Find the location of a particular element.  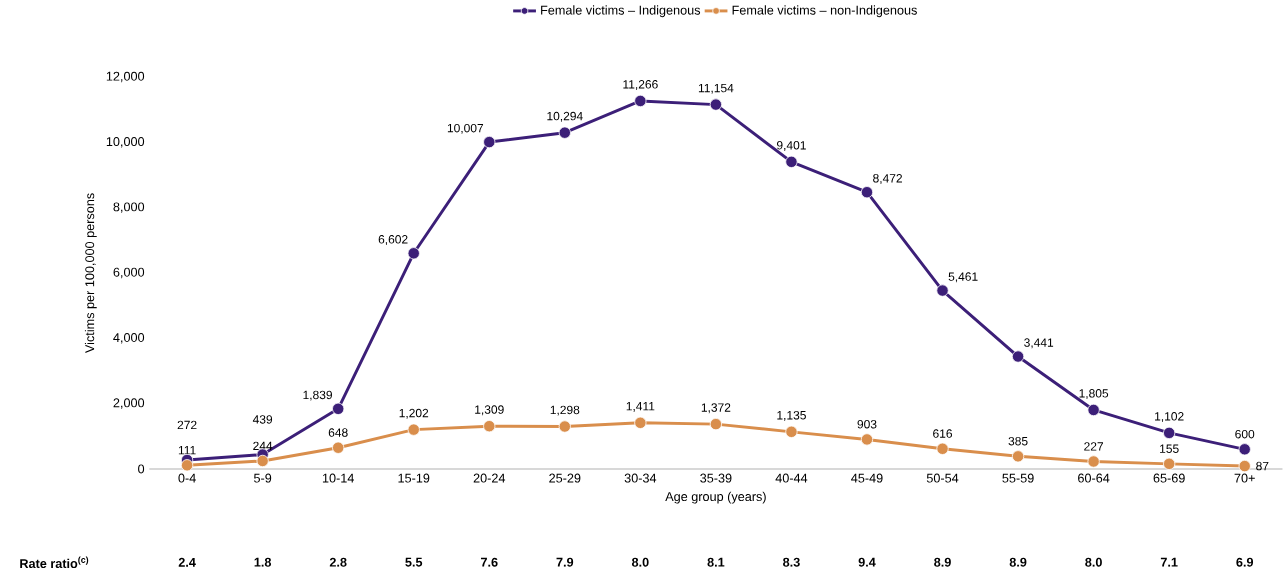

data-label: 1,135 is located at coordinates (791, 416).